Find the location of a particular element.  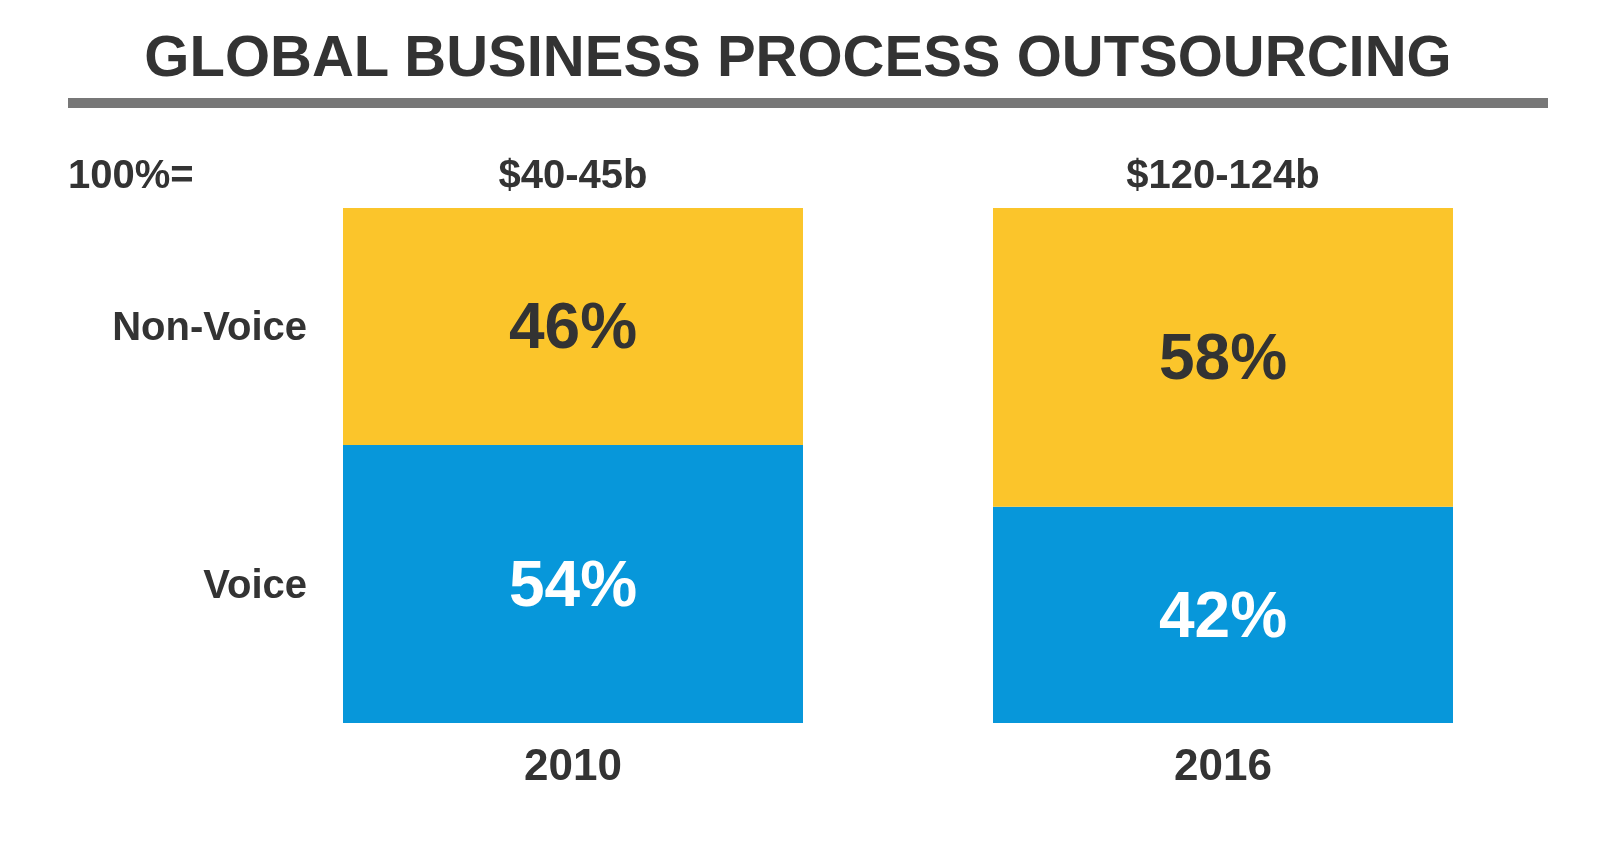

text: 100%= is located at coordinates (131, 174).